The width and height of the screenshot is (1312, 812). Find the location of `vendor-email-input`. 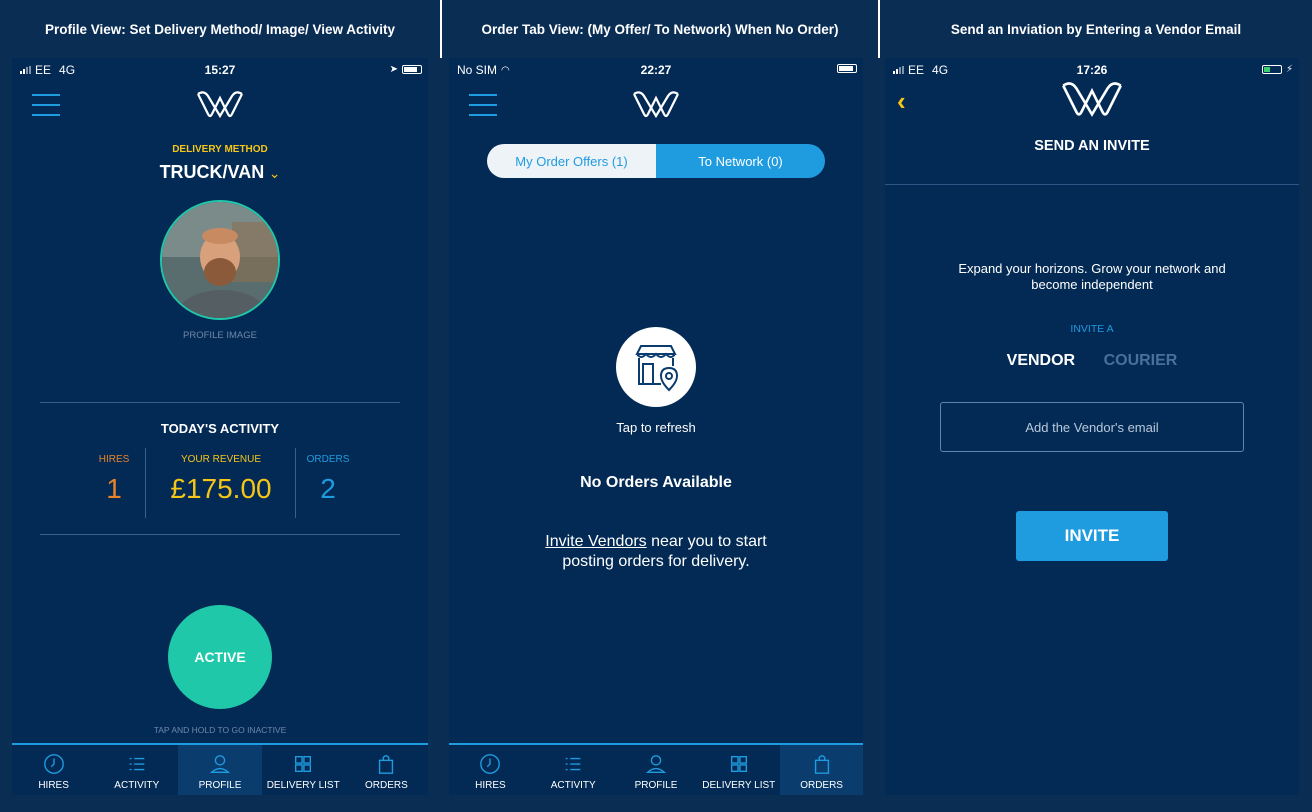

vendor-email-input is located at coordinates (1092, 427).